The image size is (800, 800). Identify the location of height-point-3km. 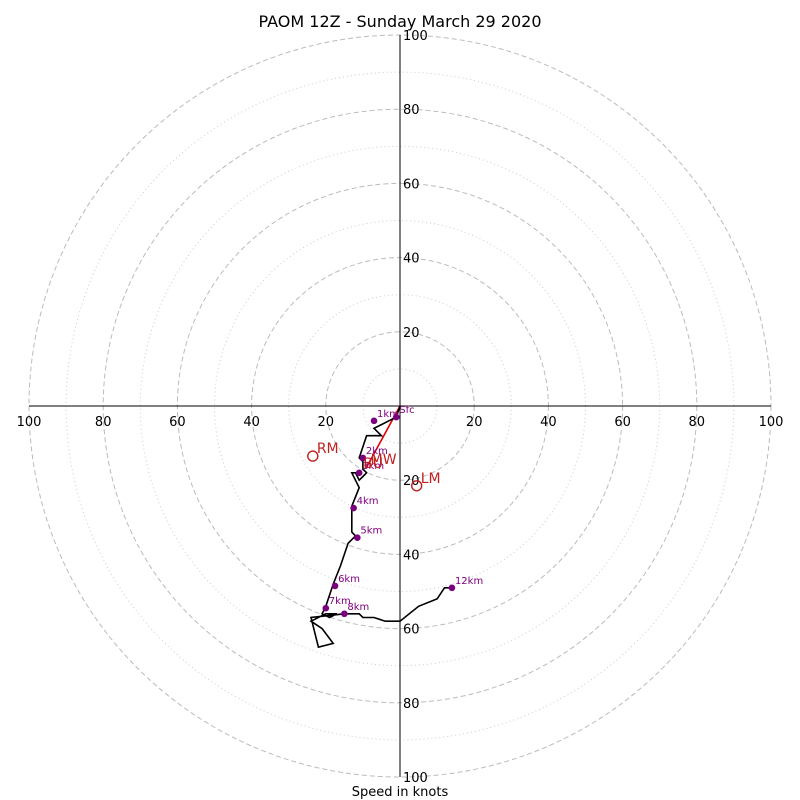
(359, 473).